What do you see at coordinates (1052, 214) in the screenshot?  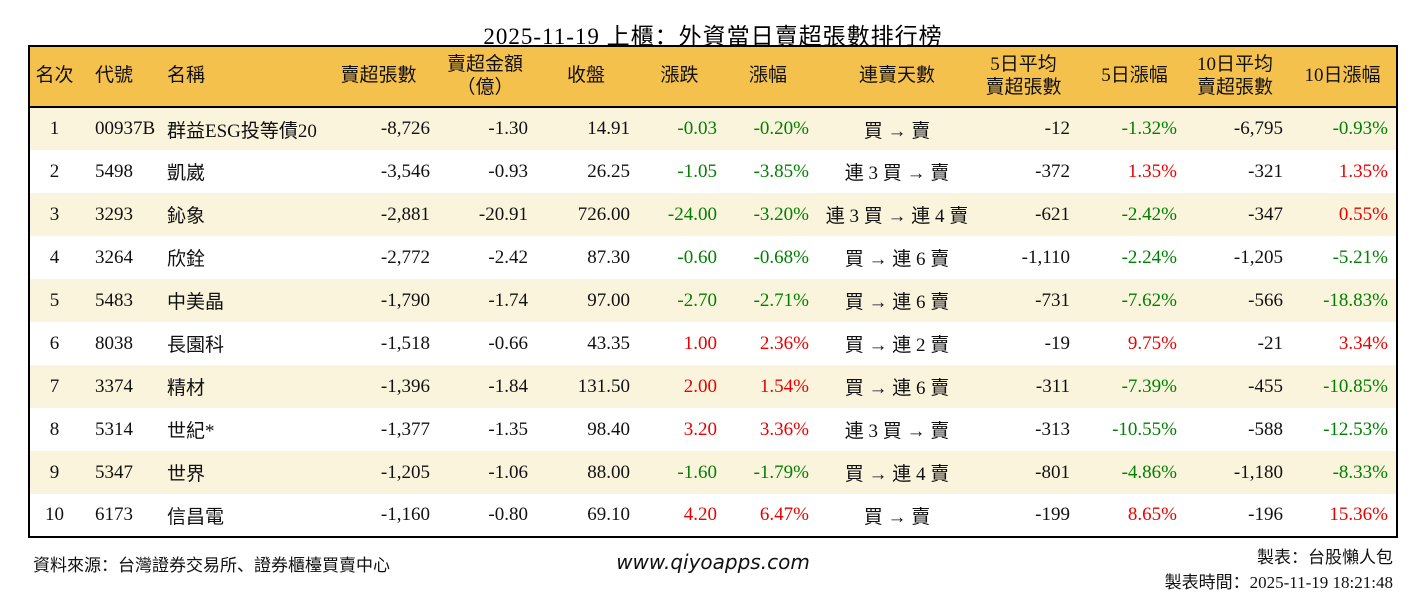 I see `cell-avg5: -621` at bounding box center [1052, 214].